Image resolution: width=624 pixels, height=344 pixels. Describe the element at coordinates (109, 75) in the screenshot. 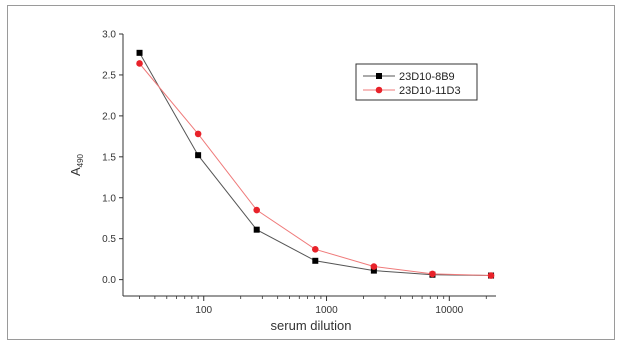

I see `y-tick-label: 2.5` at that location.